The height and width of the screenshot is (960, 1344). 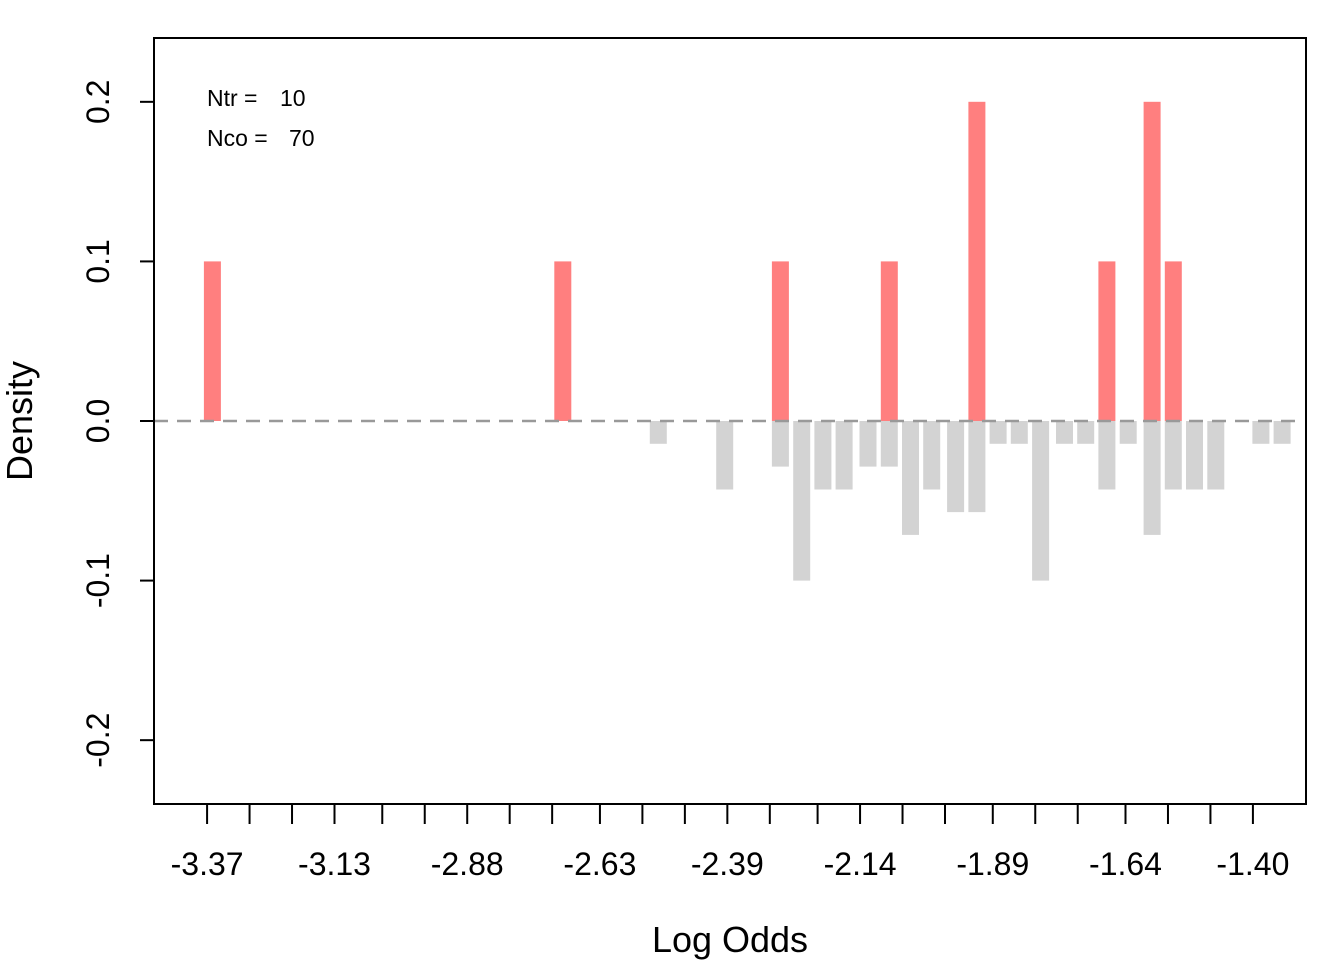 I want to click on x-tick-label: -1.64, so click(x=1125, y=864).